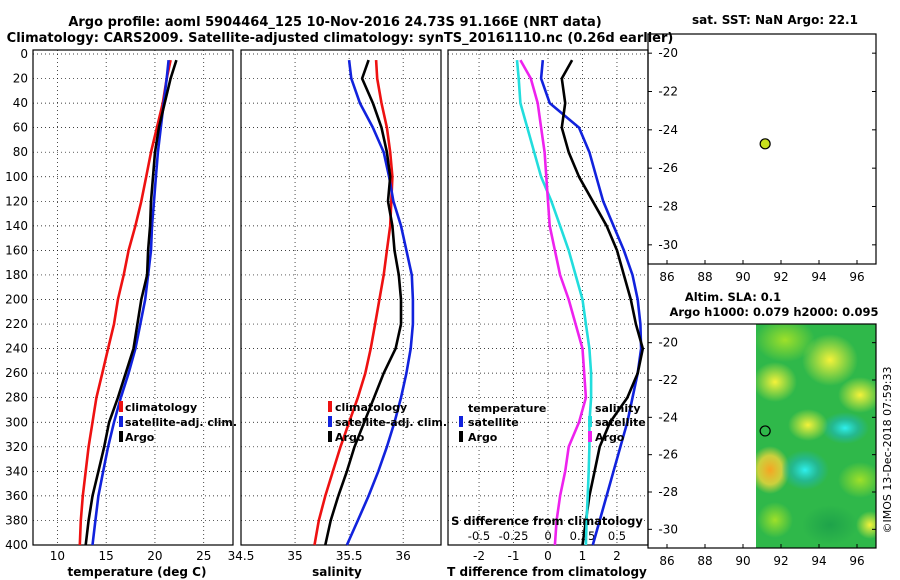  I want to click on sla-map-axes: 86 88 90 92 94 96 -20 -22 -24 -26 -28 -30, so click(762, 452).